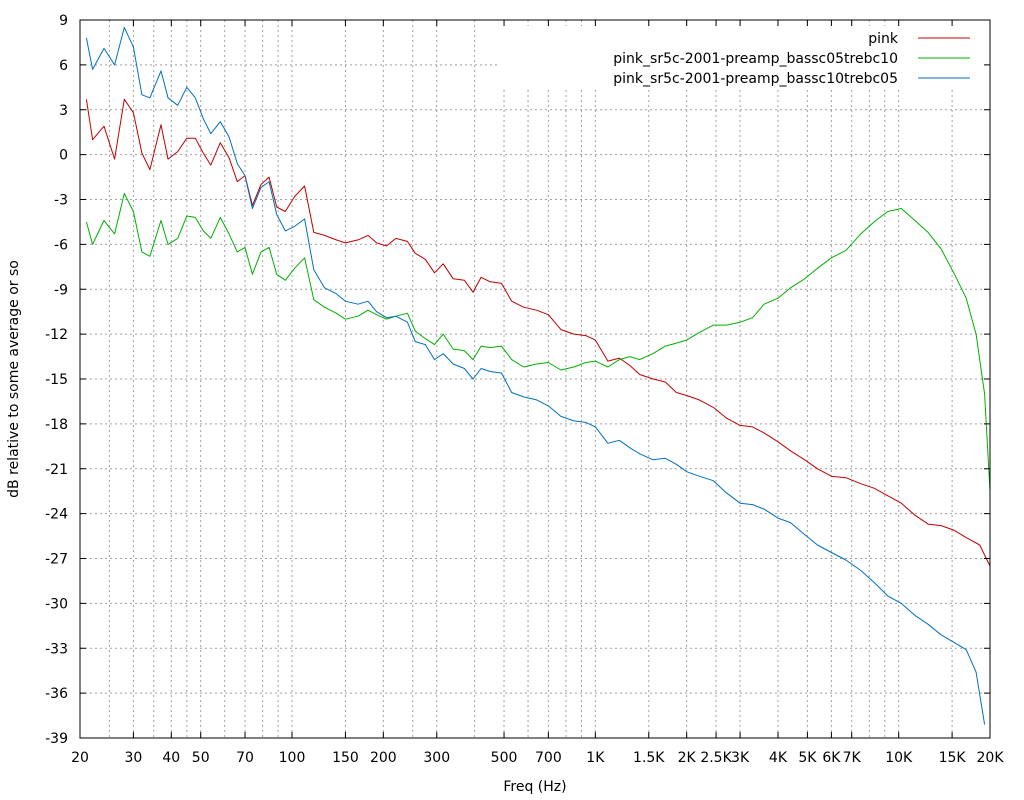 The height and width of the screenshot is (800, 1024). Describe the element at coordinates (63, 156) in the screenshot. I see `y-tick-label: 0` at that location.